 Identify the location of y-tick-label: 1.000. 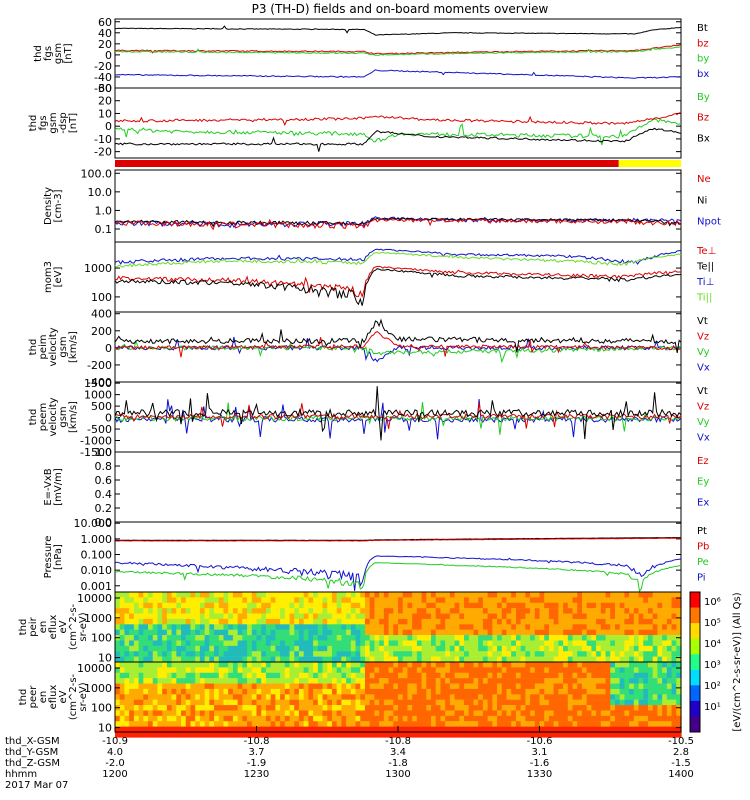
(97, 539).